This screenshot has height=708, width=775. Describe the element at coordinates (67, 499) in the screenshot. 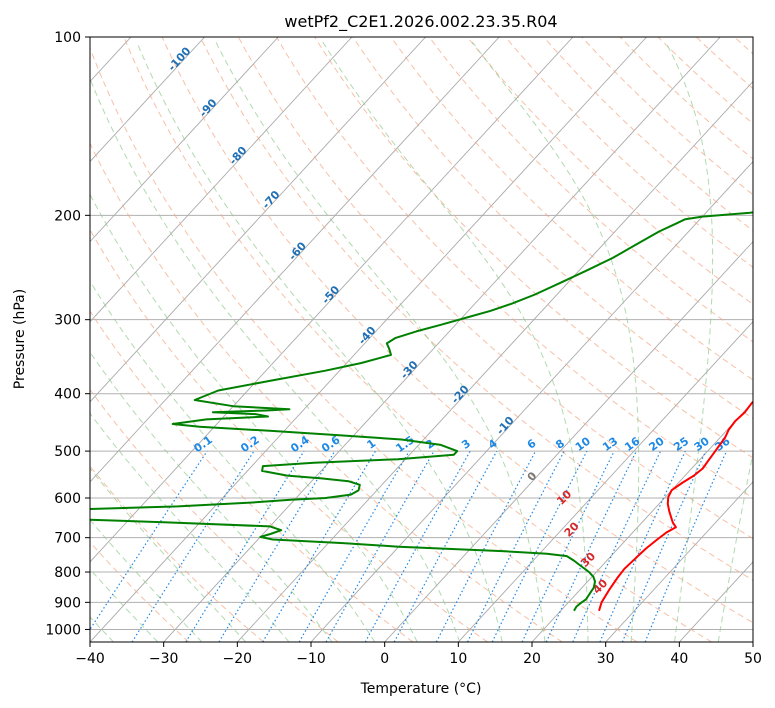

I see `y-tick-label: 600` at that location.